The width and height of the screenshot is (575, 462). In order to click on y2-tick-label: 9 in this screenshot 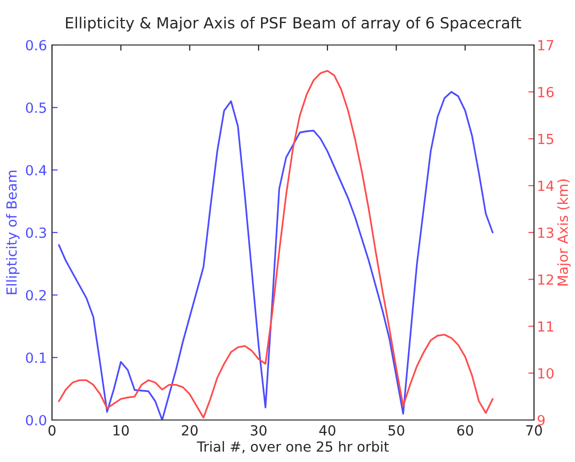, I will do `click(541, 420)`.